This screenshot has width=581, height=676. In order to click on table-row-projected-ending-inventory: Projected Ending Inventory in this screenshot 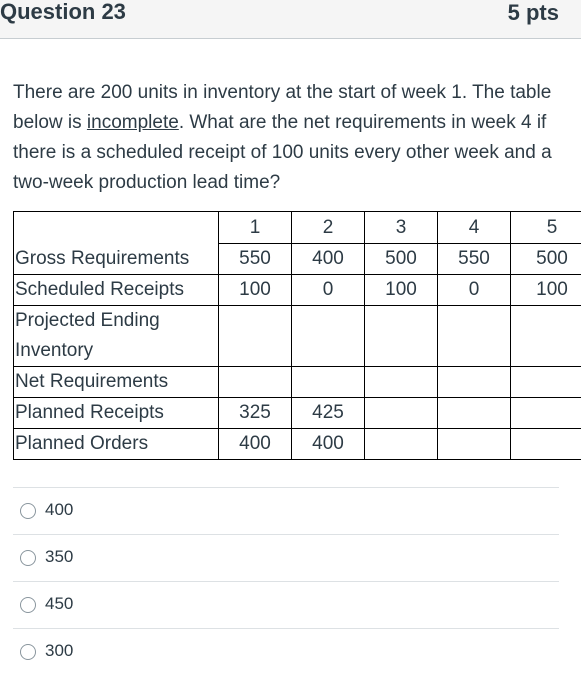, I will do `click(297, 336)`.